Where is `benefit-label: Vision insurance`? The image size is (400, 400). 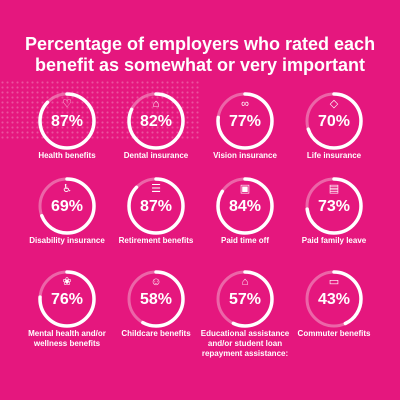 benefit-label: Vision insurance is located at coordinates (245, 155).